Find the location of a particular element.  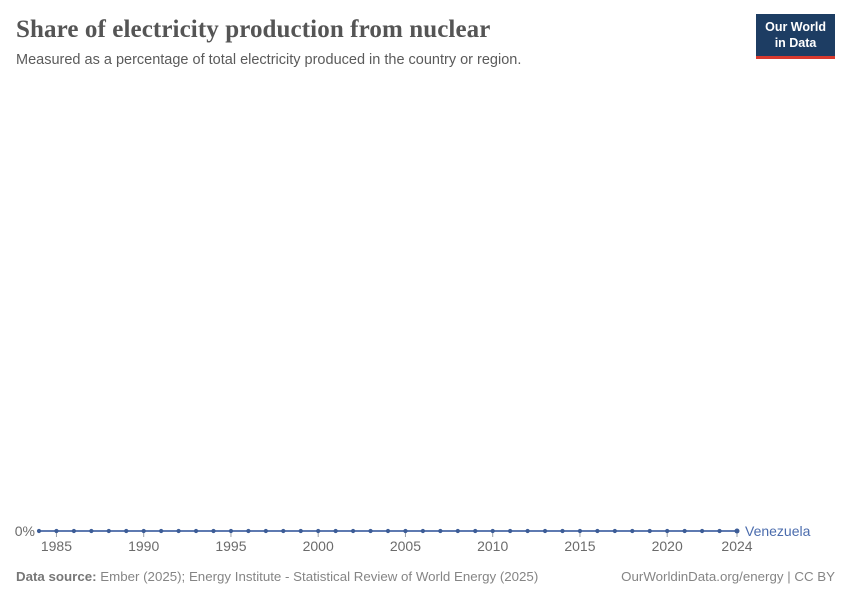

entity-label-venezuela: Venezuela is located at coordinates (778, 531).